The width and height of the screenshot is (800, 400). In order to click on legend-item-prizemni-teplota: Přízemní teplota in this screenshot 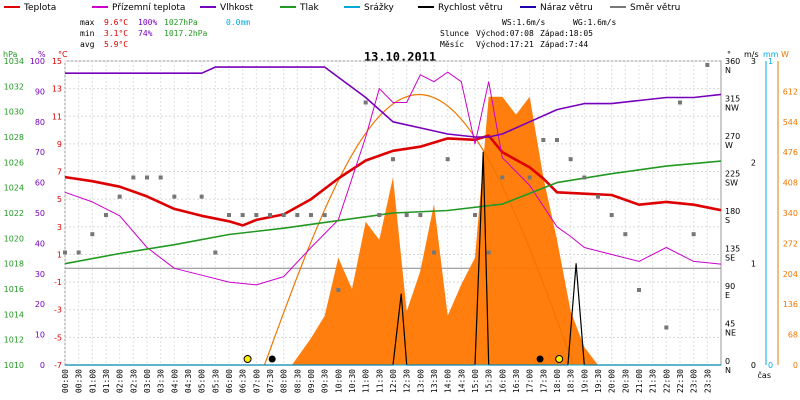, I will do `click(138, 8)`.